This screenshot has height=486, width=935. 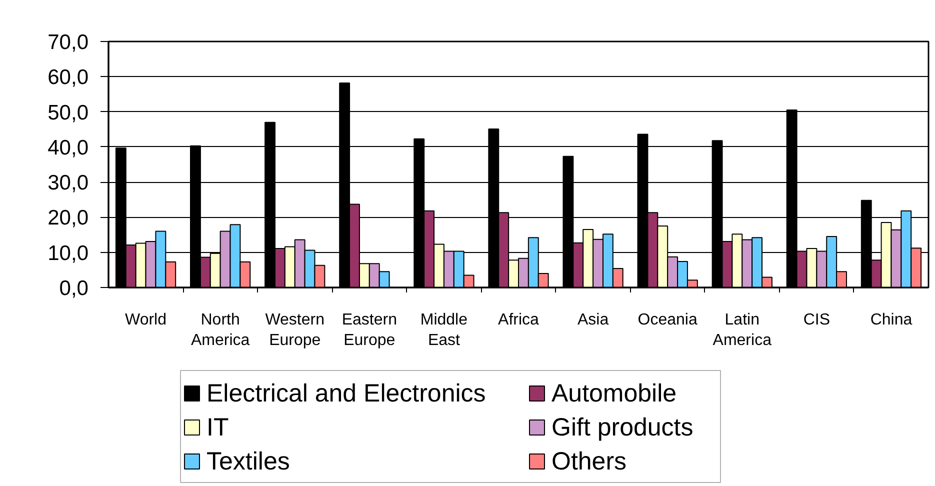 What do you see at coordinates (68, 42) in the screenshot?
I see `y-tick-label: 70,0` at bounding box center [68, 42].